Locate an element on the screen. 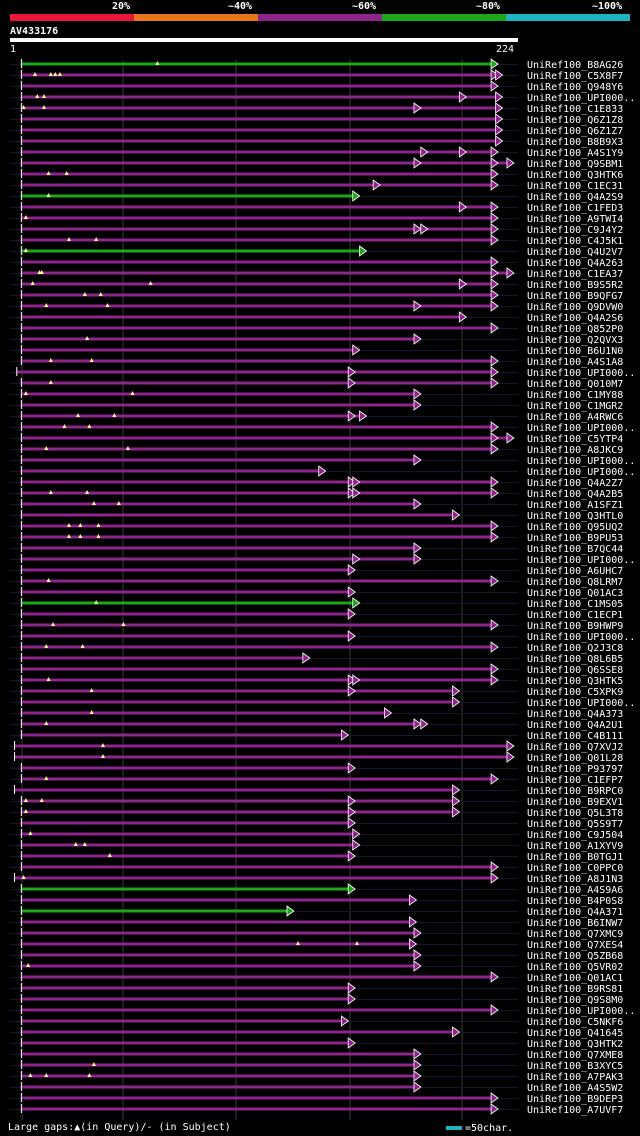  hit-label: UniRef100_A1XYV9 is located at coordinates (575, 846).